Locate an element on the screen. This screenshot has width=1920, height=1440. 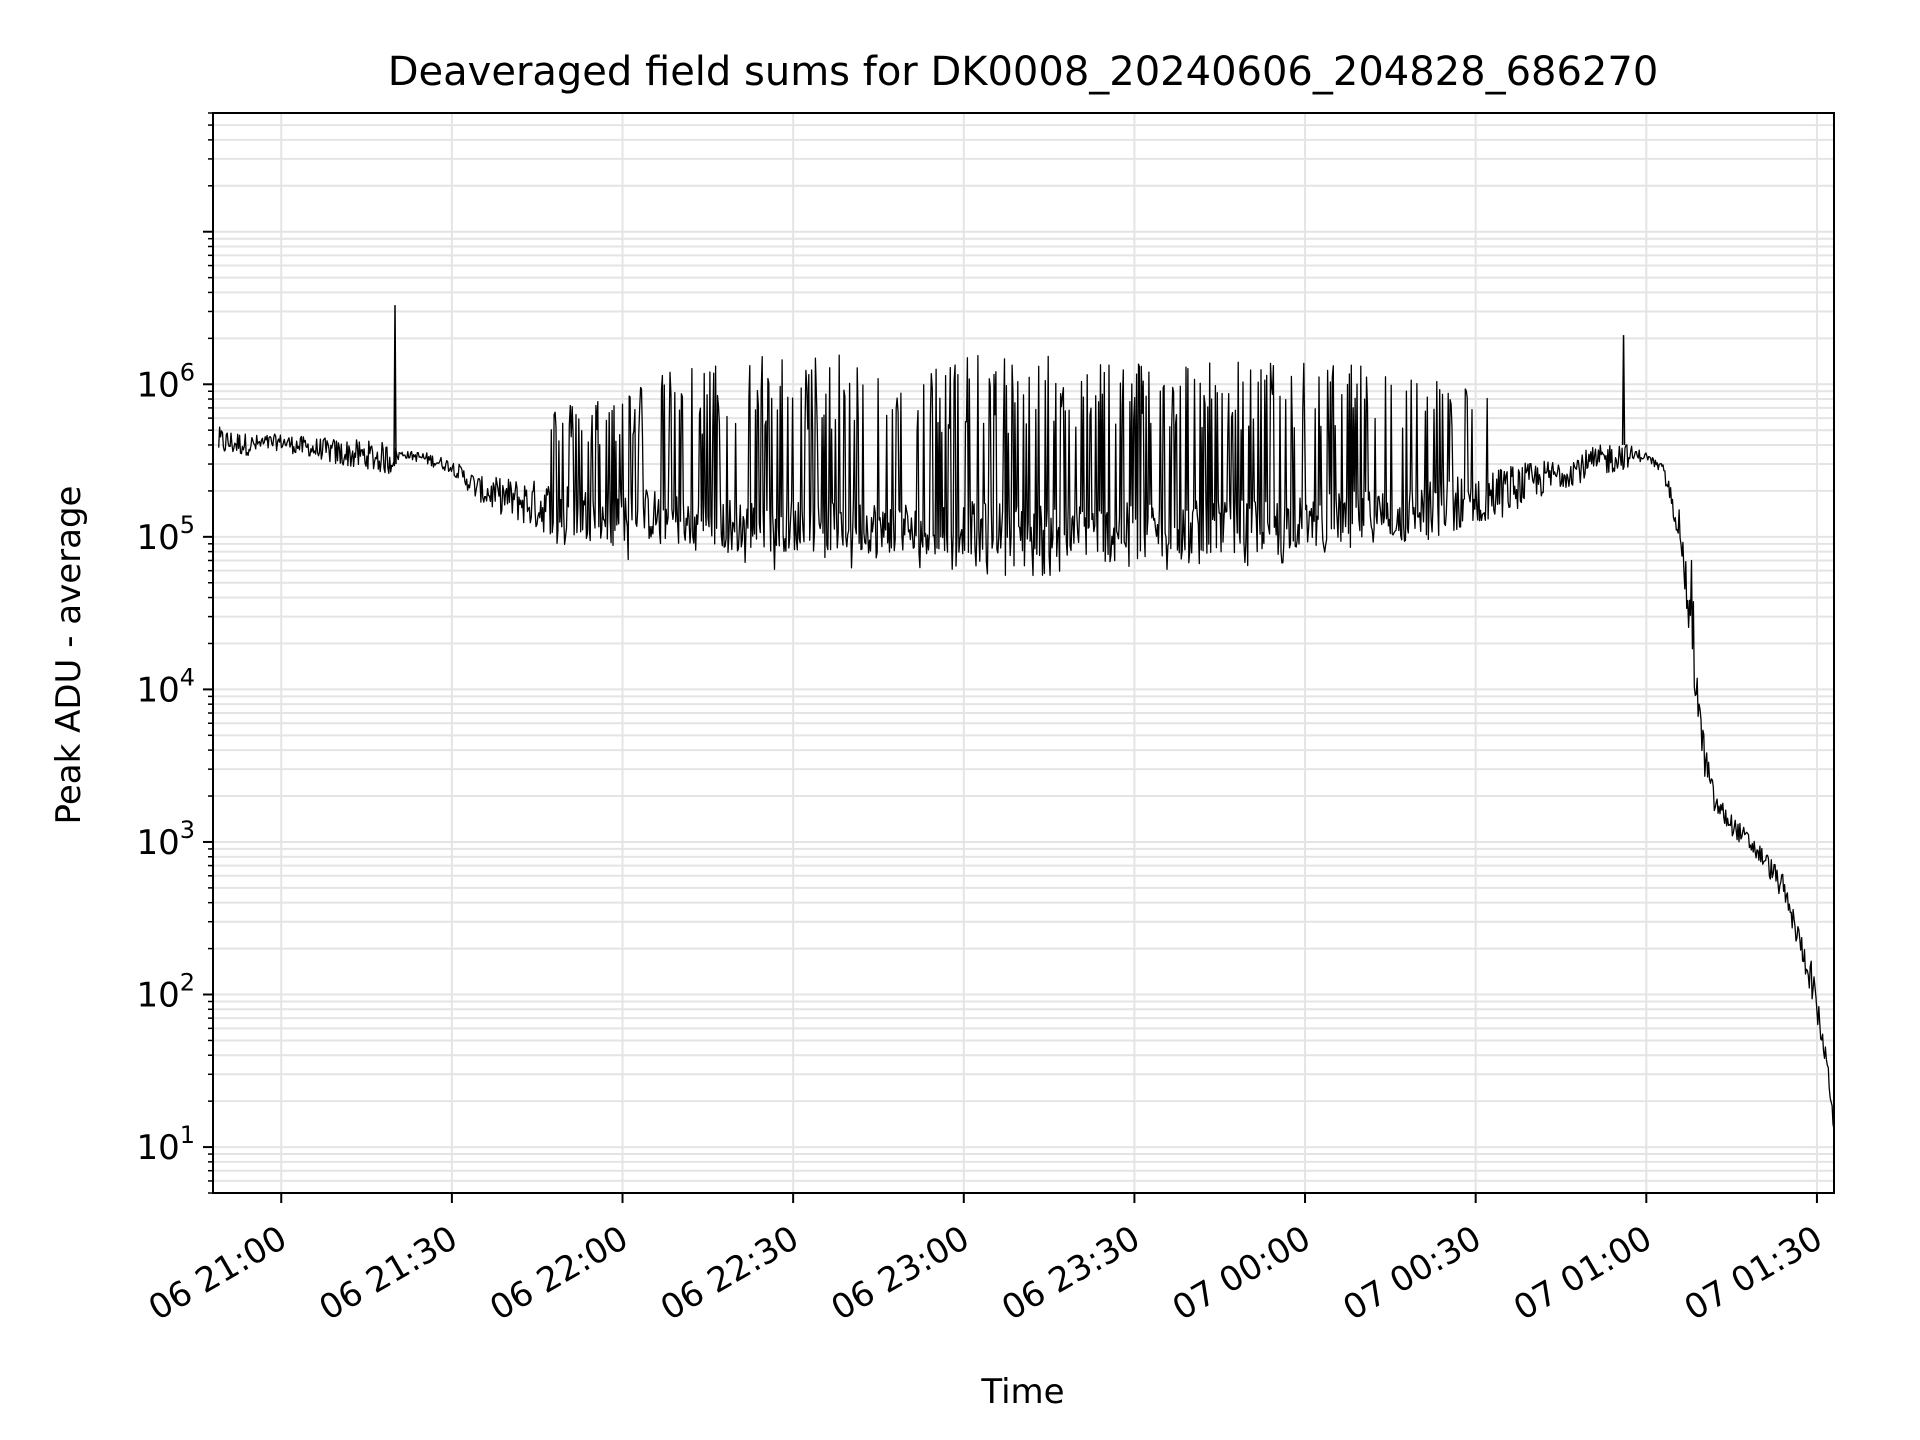
y-tick-label: 10³ is located at coordinates (165, 839).